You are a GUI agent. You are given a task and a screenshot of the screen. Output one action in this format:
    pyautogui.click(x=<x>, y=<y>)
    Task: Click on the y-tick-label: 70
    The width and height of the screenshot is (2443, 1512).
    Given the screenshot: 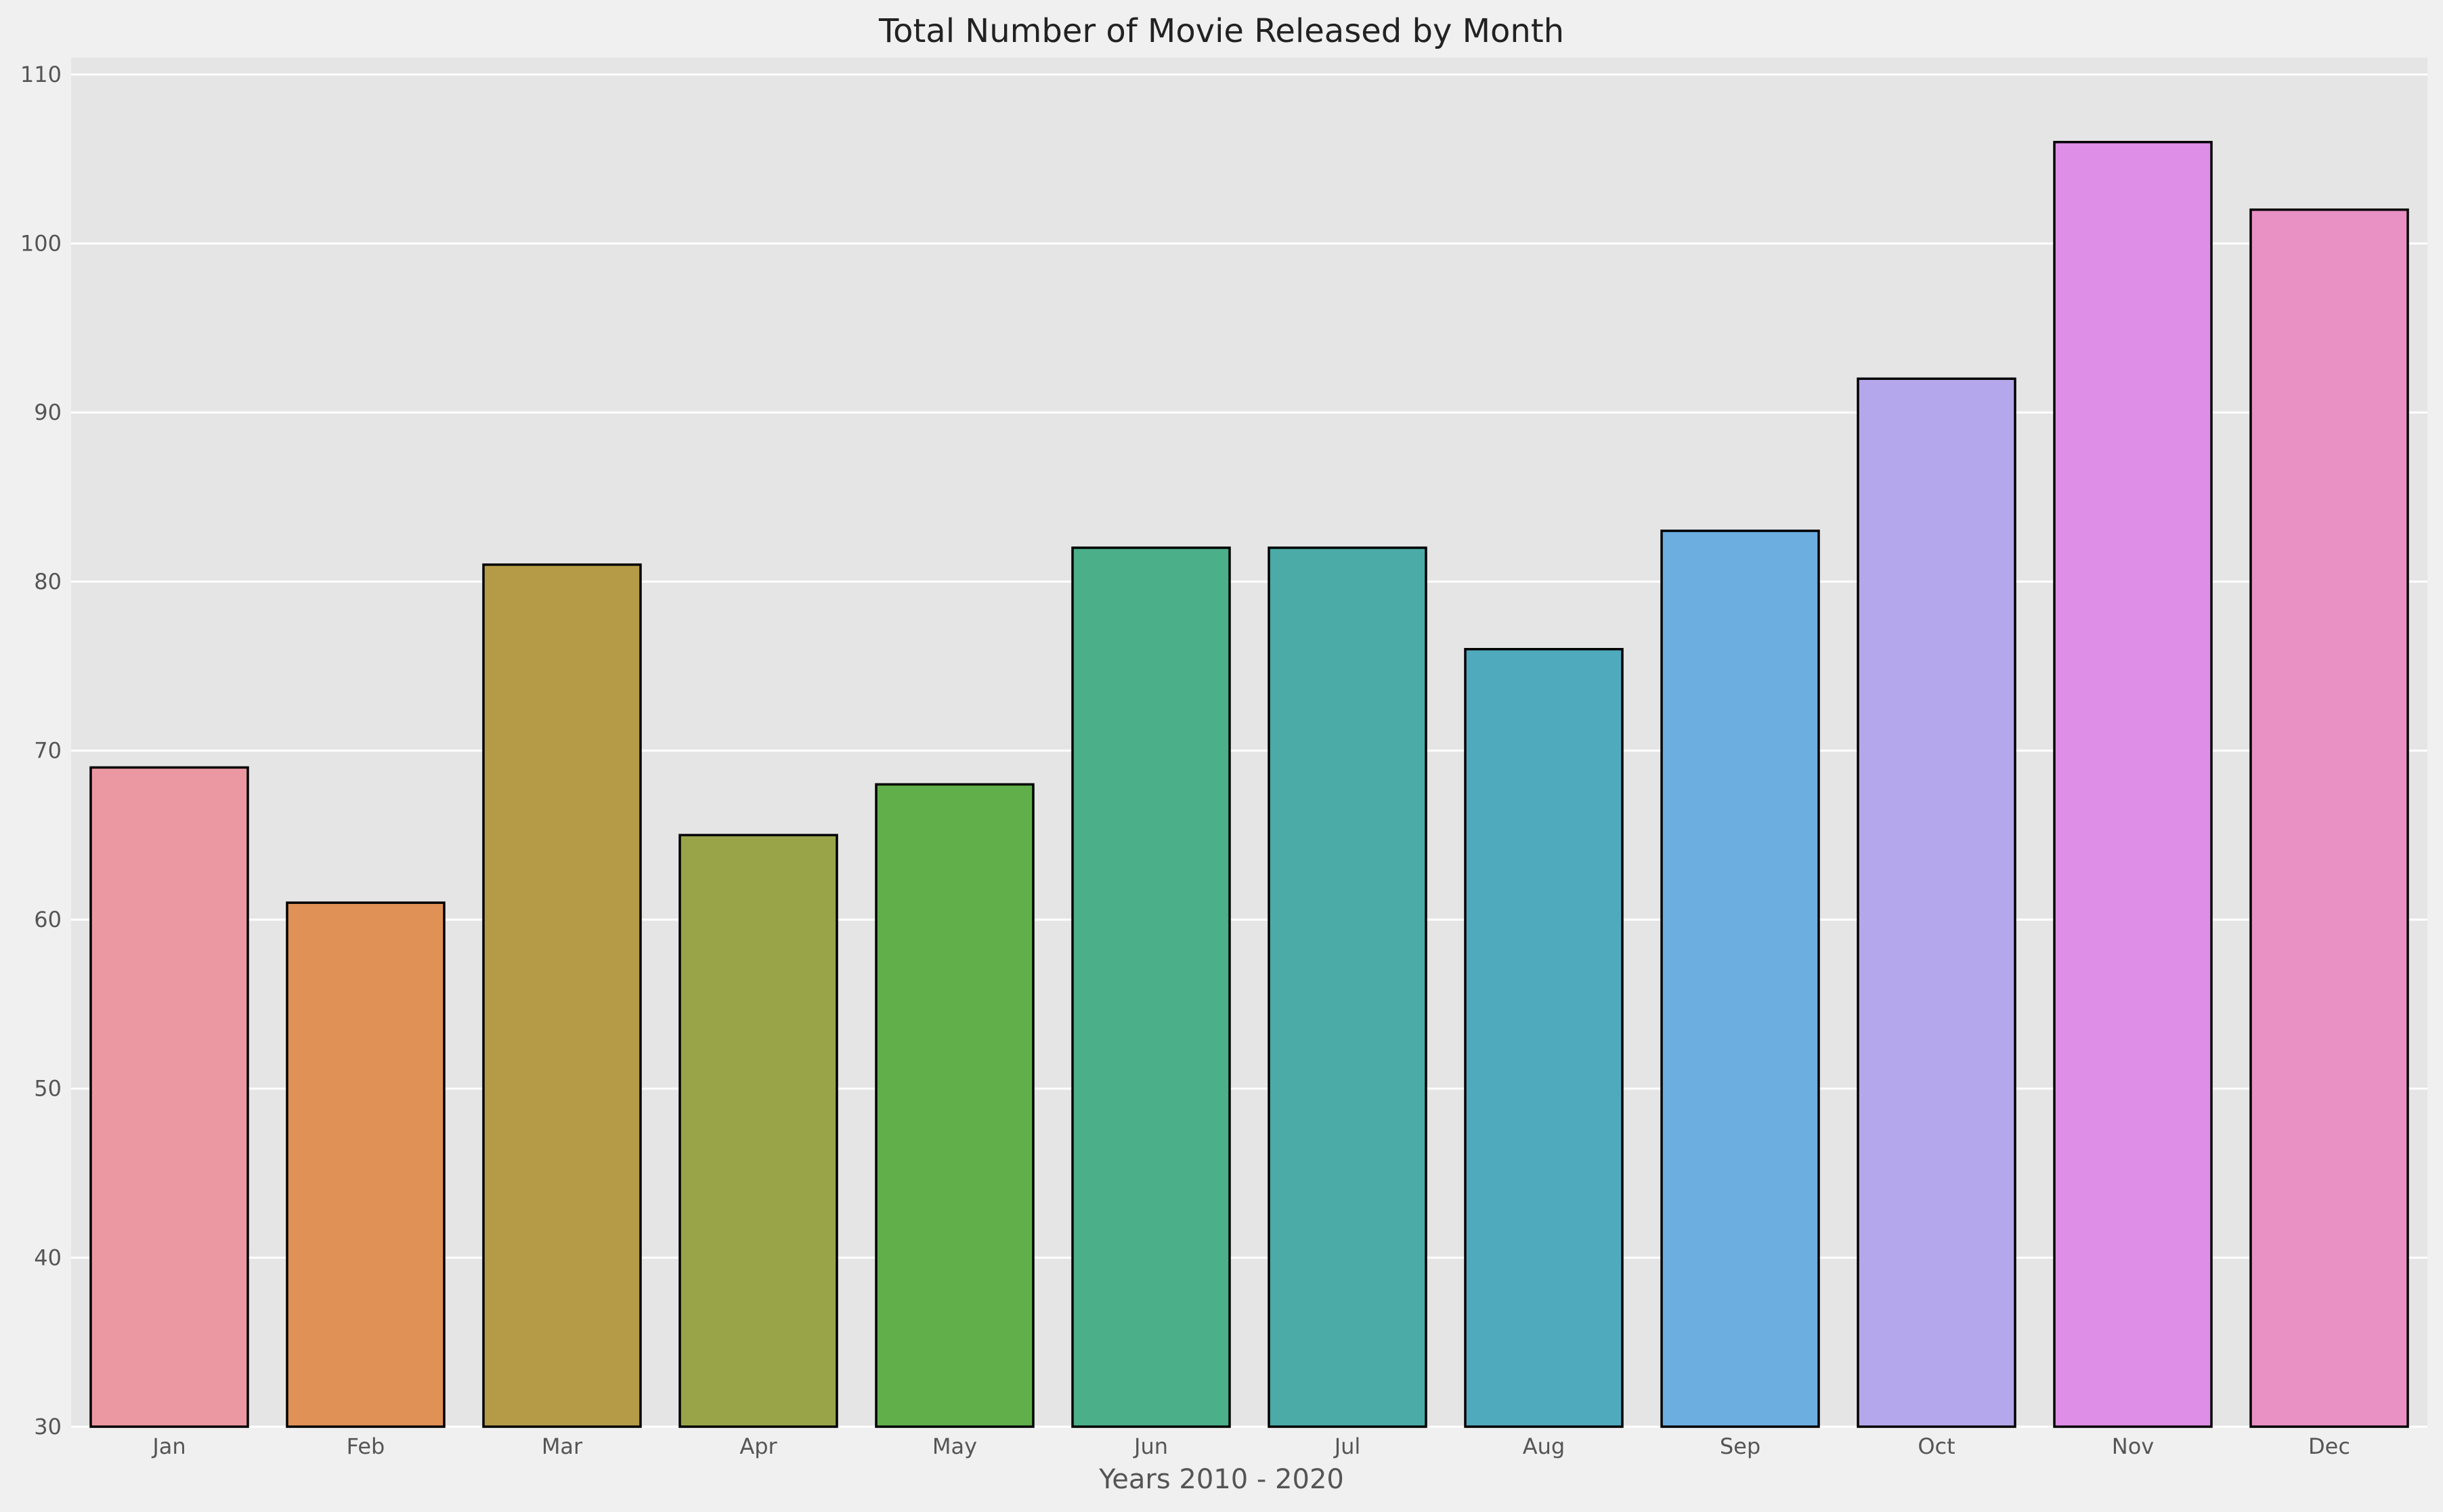 What is the action you would take?
    pyautogui.click(x=48, y=750)
    